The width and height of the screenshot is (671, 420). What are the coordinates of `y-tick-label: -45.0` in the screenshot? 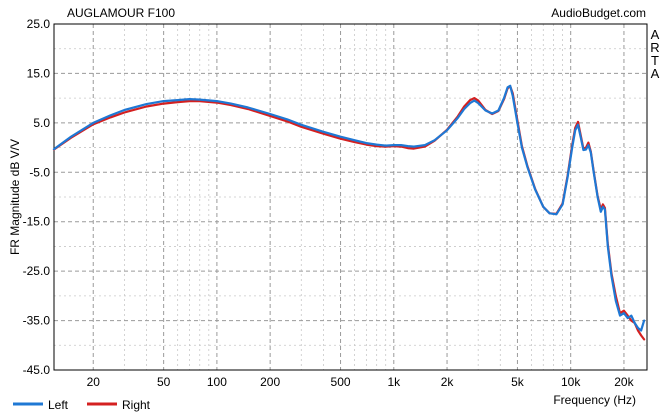 It's located at (37, 370).